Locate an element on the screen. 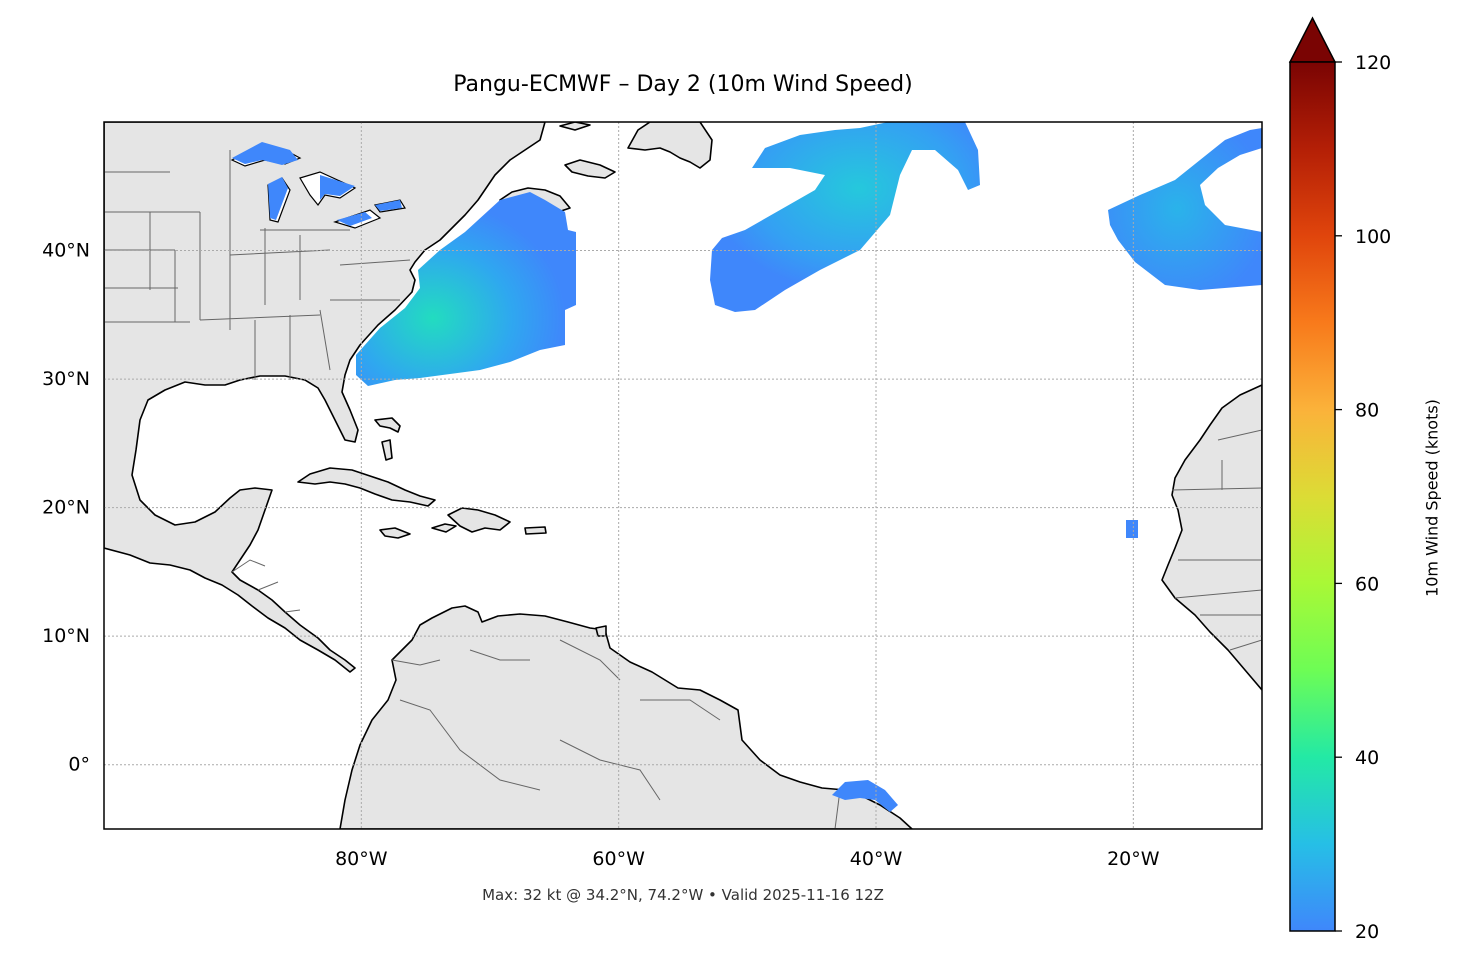  africa-land is located at coordinates (1211, 537).